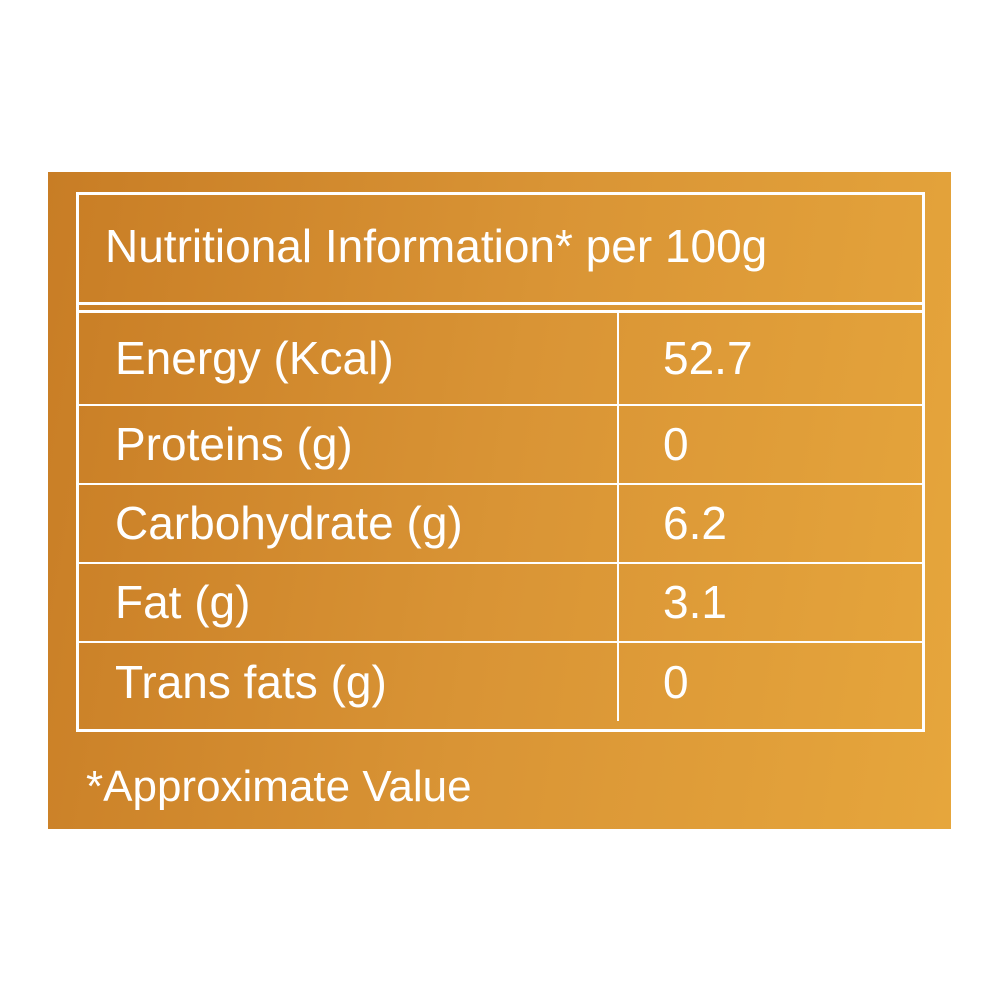 This screenshot has width=1000, height=1000. I want to click on footnote: *Approximate Value, so click(279, 786).